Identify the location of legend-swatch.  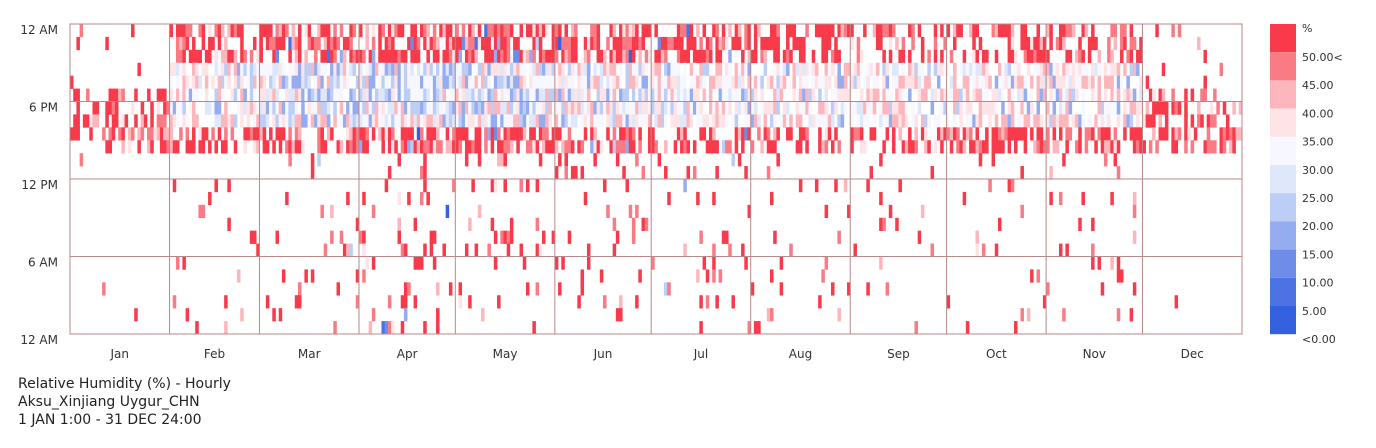
(1283, 150).